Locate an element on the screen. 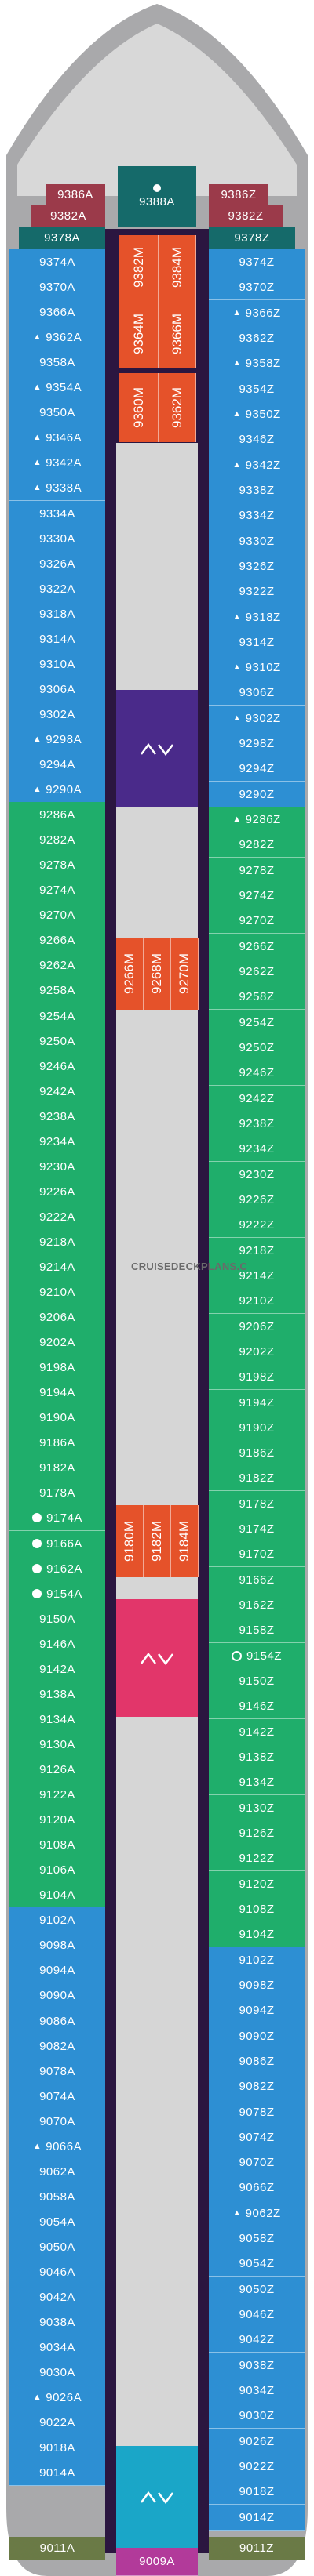 The image size is (314, 2576). cabin-9054z: 9054Z is located at coordinates (257, 2264).